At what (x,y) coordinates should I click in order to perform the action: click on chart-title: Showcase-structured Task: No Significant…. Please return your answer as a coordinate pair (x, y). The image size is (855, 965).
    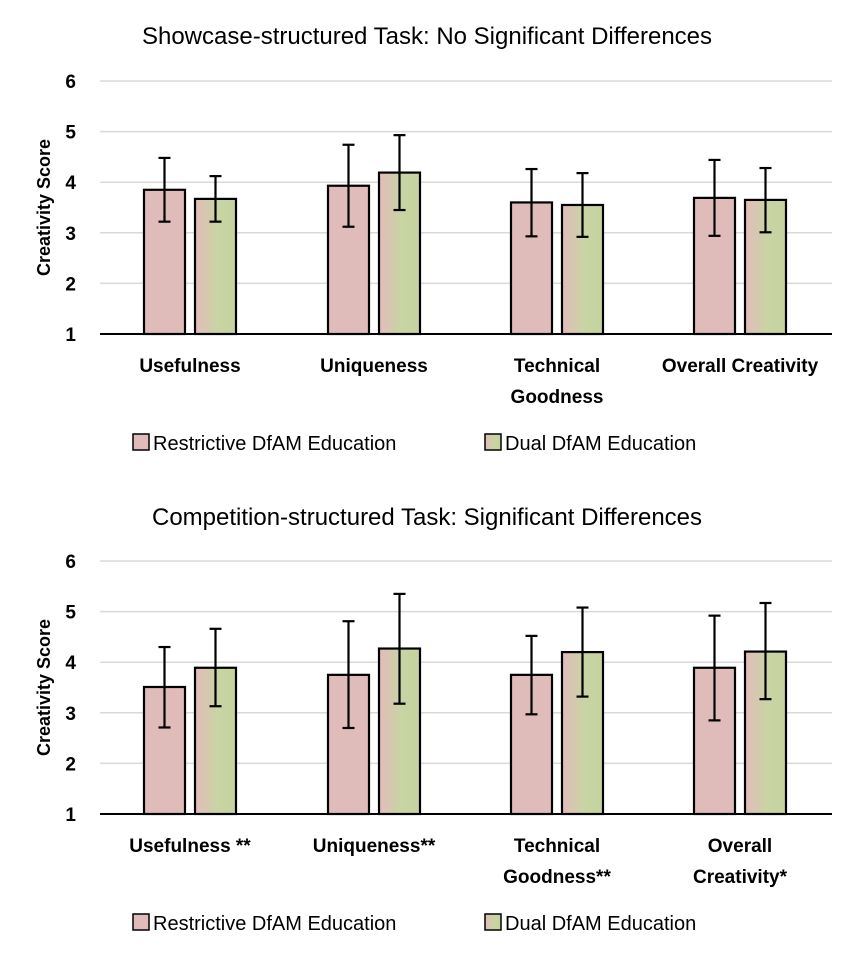
    Looking at the image, I should click on (427, 36).